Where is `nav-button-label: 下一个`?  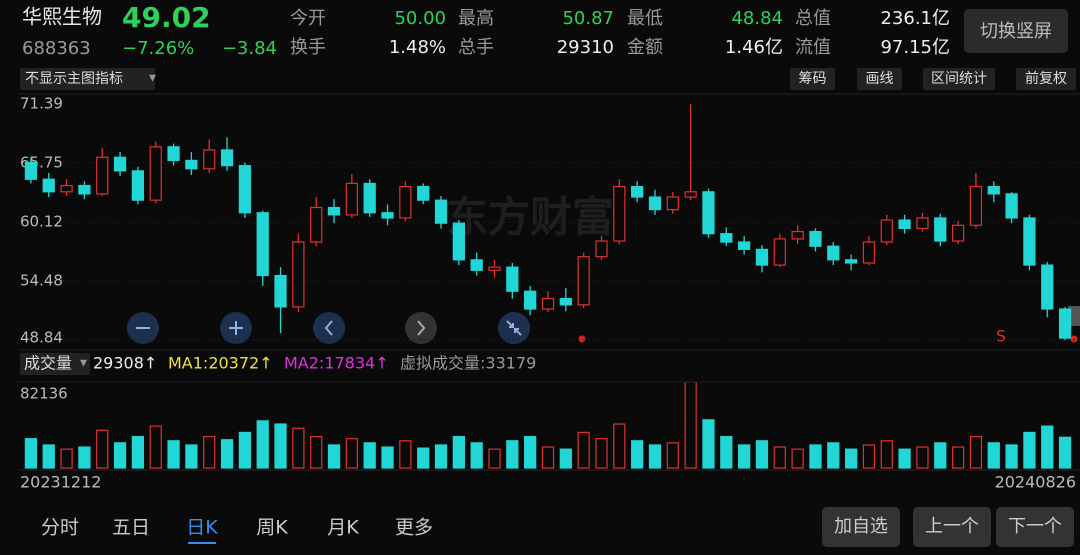
nav-button-label: 下一个 is located at coordinates (1035, 526).